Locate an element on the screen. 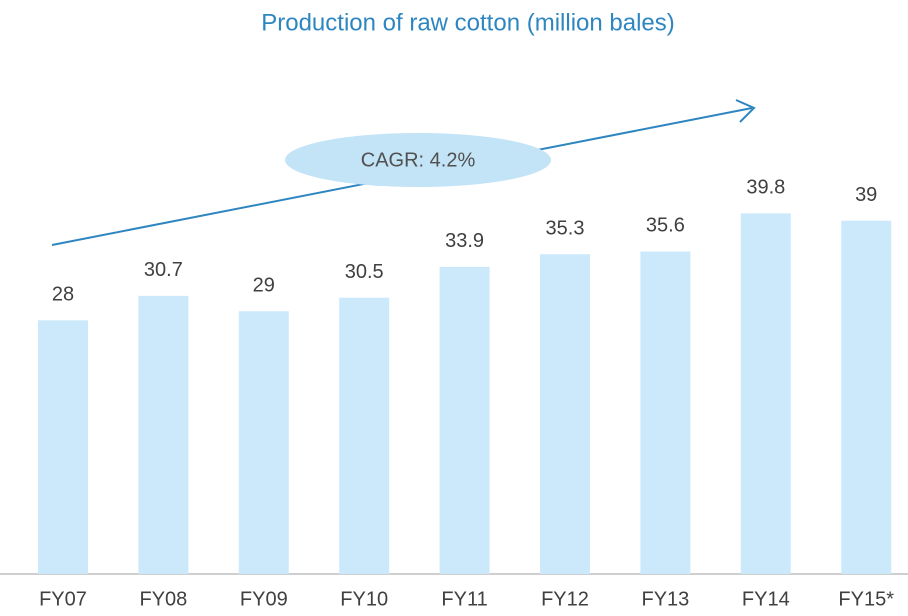 The image size is (908, 616). cagr-bubble is located at coordinates (418, 160).